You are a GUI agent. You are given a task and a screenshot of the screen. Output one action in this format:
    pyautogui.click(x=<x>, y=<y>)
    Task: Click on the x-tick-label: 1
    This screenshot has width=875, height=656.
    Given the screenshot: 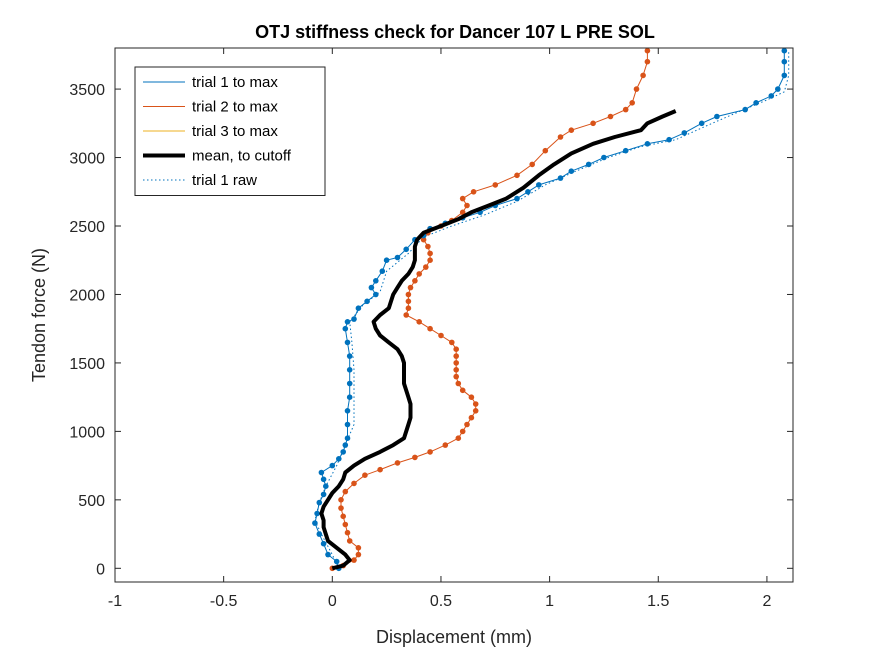 What is the action you would take?
    pyautogui.click(x=549, y=601)
    